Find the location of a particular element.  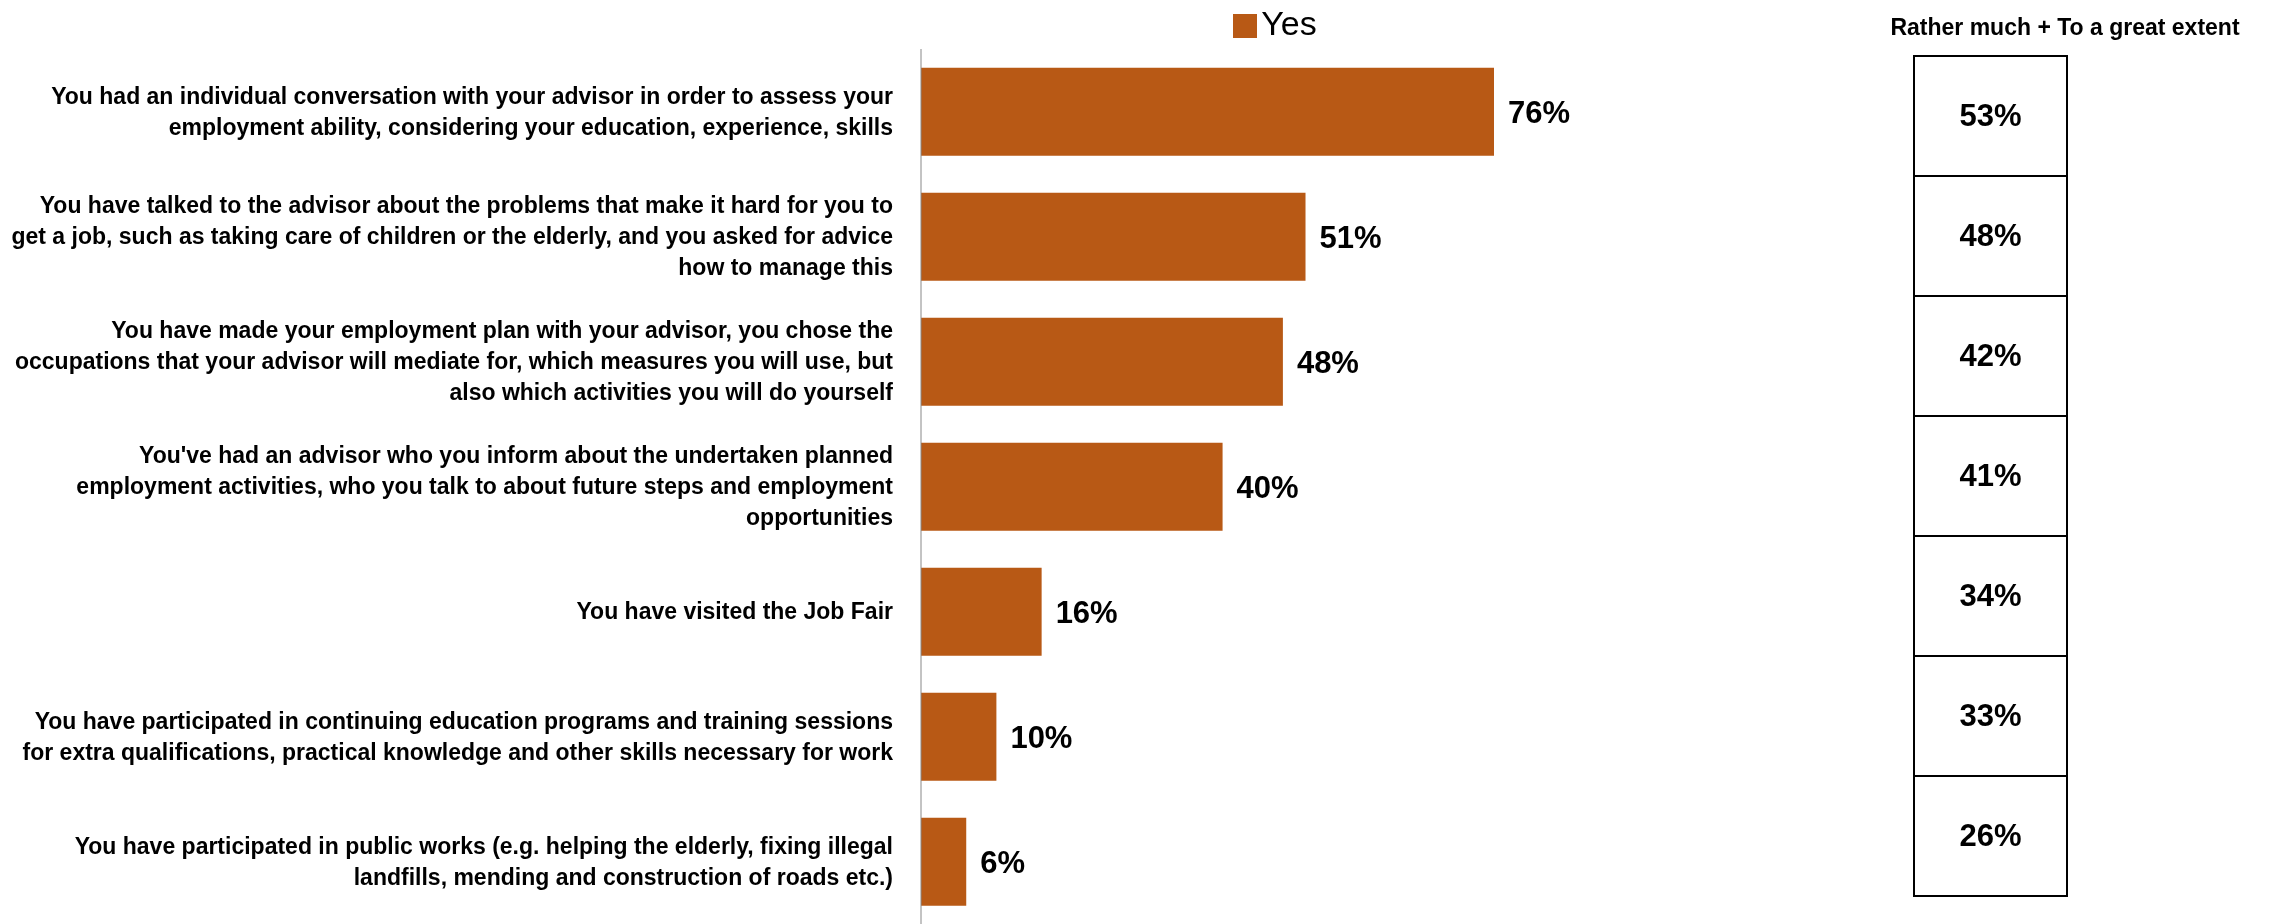

text: 53% is located at coordinates (1990, 116).